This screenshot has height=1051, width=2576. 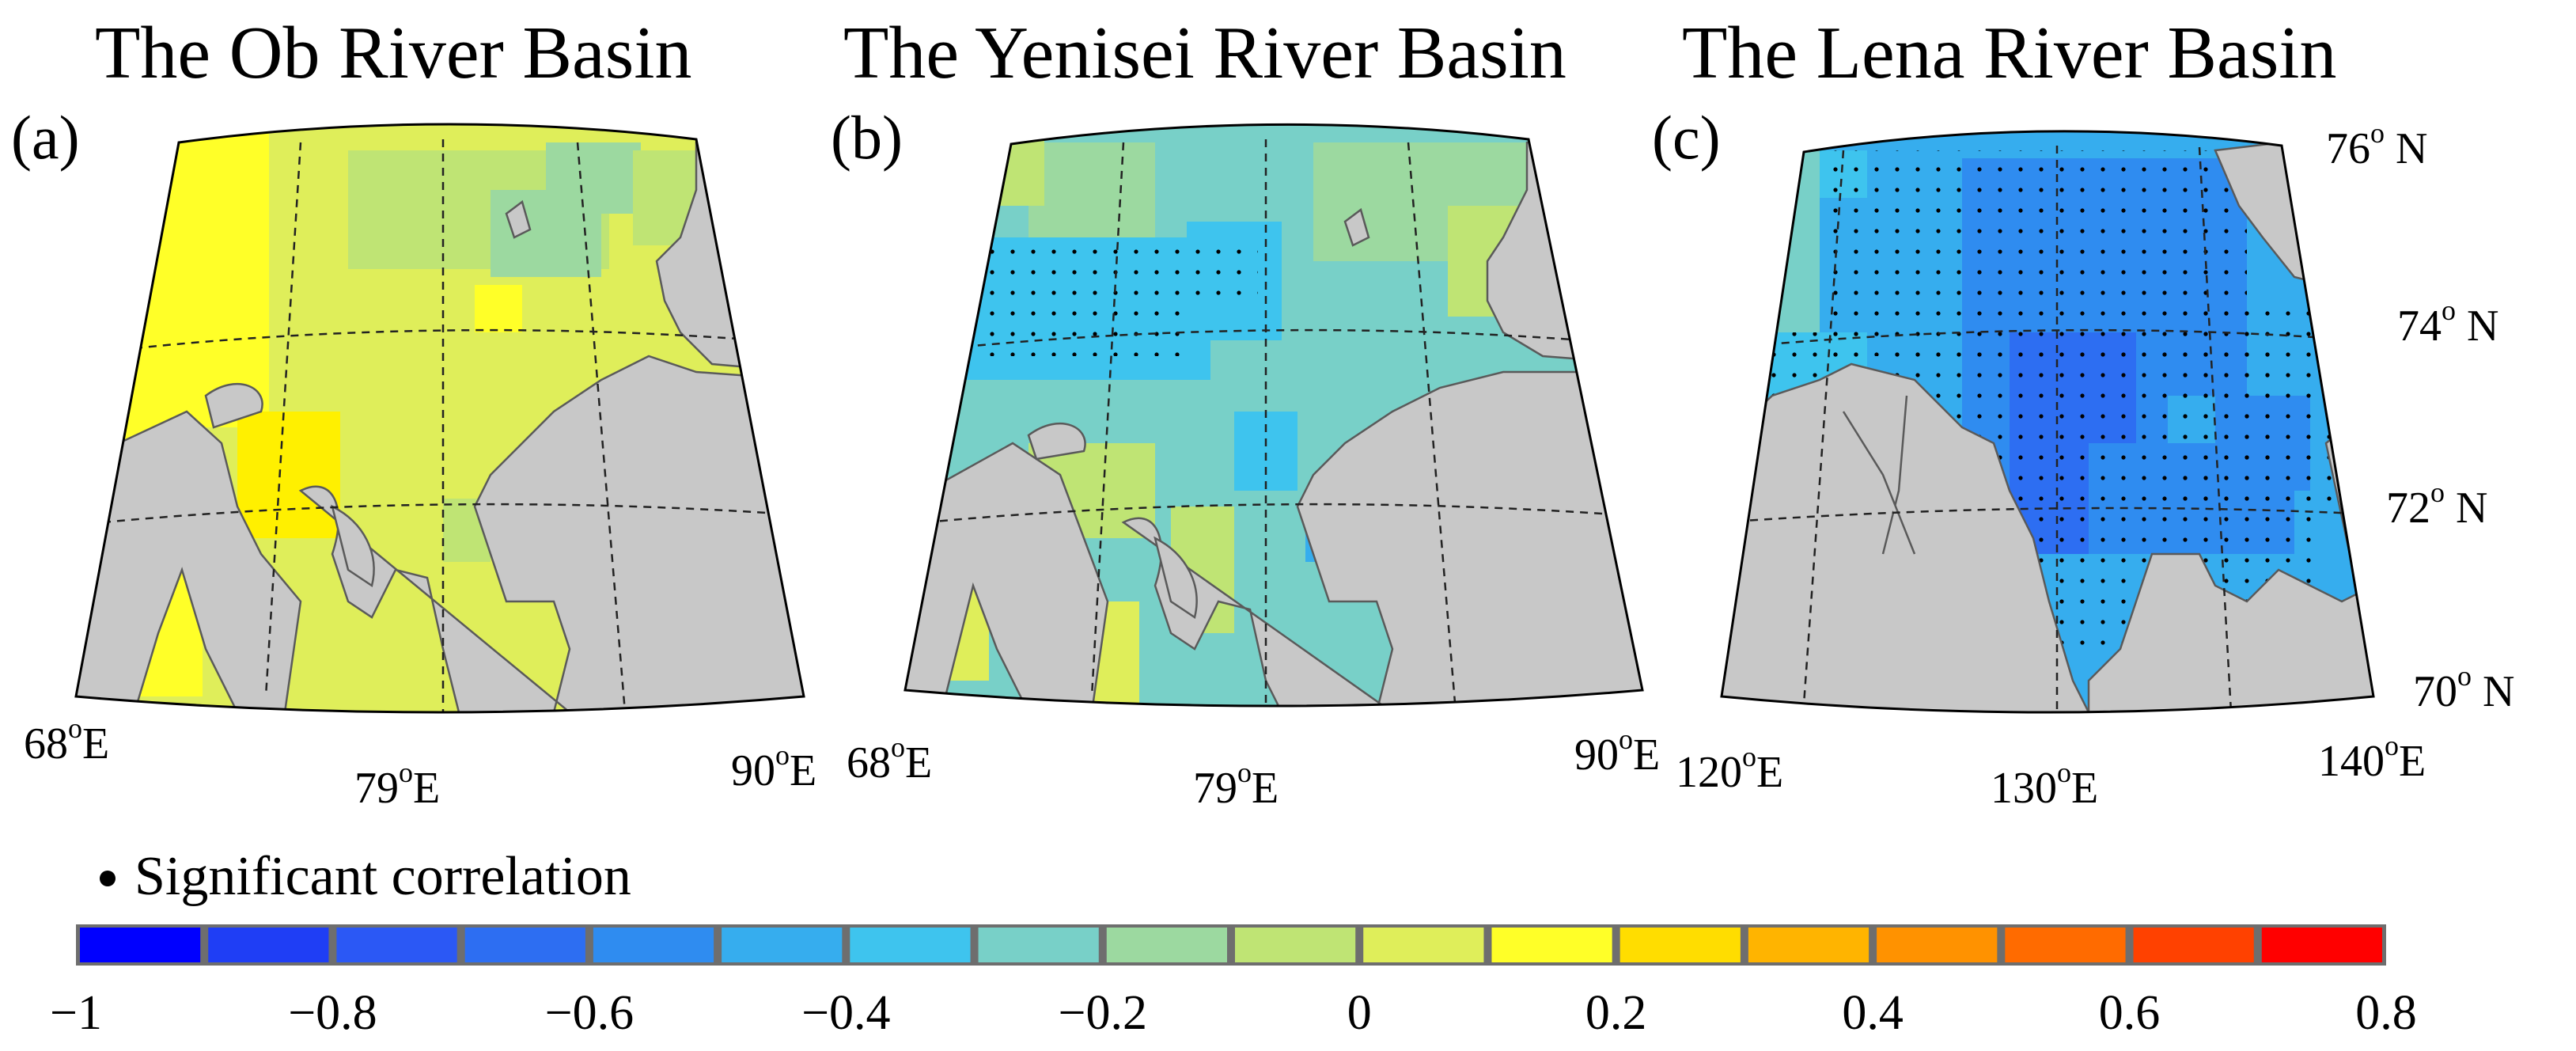 I want to click on panel-c-lon-label-center: 130oE, so click(x=2044, y=785).